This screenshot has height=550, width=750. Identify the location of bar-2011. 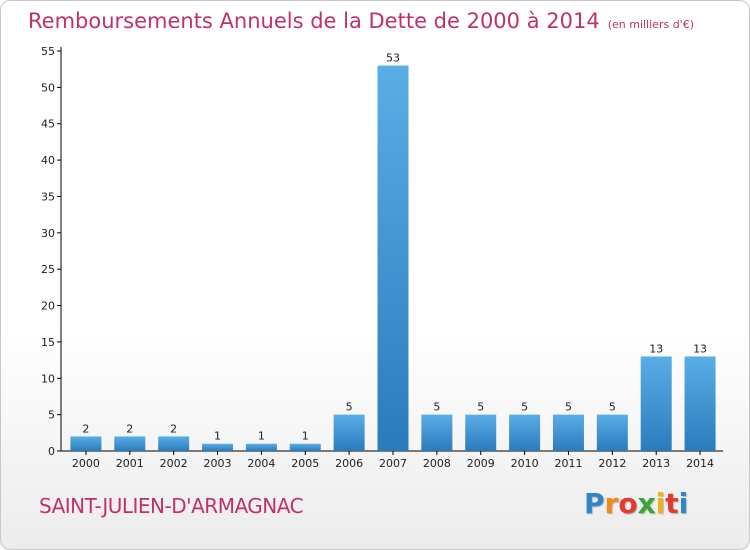
(568, 432).